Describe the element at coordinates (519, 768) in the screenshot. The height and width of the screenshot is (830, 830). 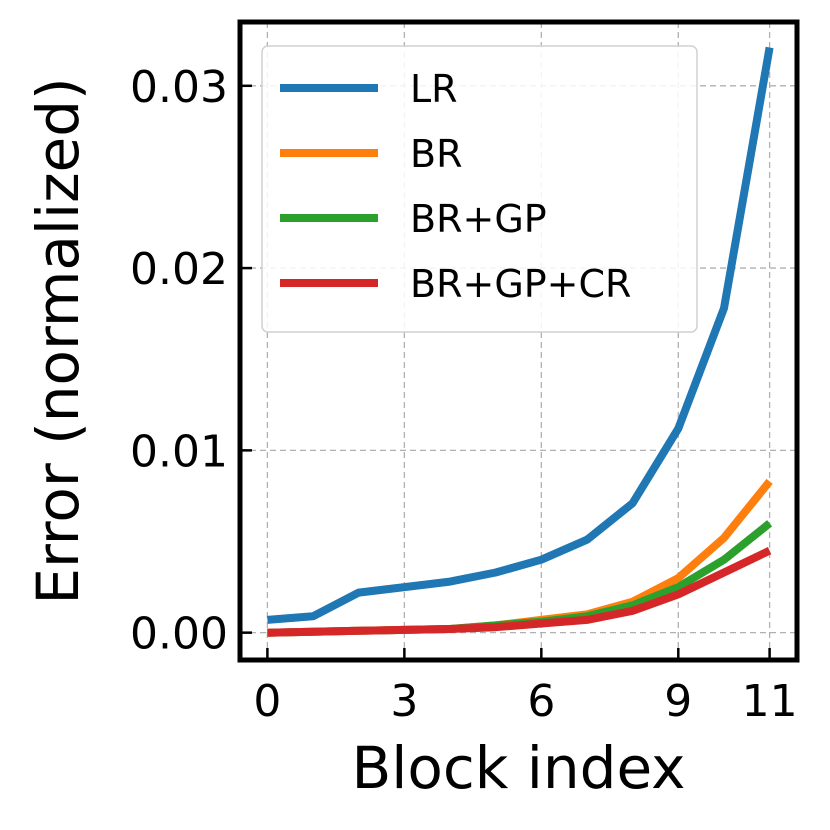
I see `x-axis-label: Block index` at that location.